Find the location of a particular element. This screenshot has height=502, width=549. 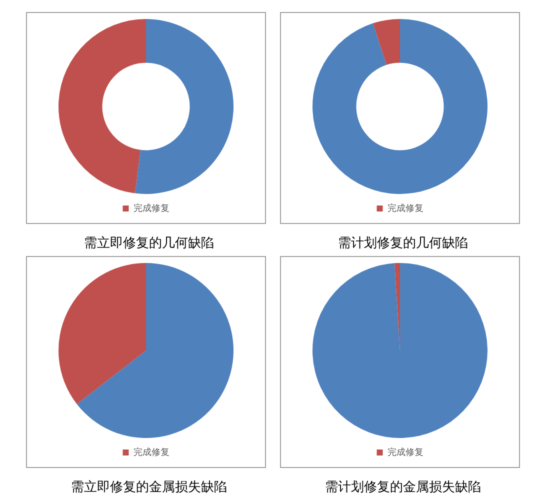

text: 需立即修复的金属损失缺陷 is located at coordinates (149, 487).